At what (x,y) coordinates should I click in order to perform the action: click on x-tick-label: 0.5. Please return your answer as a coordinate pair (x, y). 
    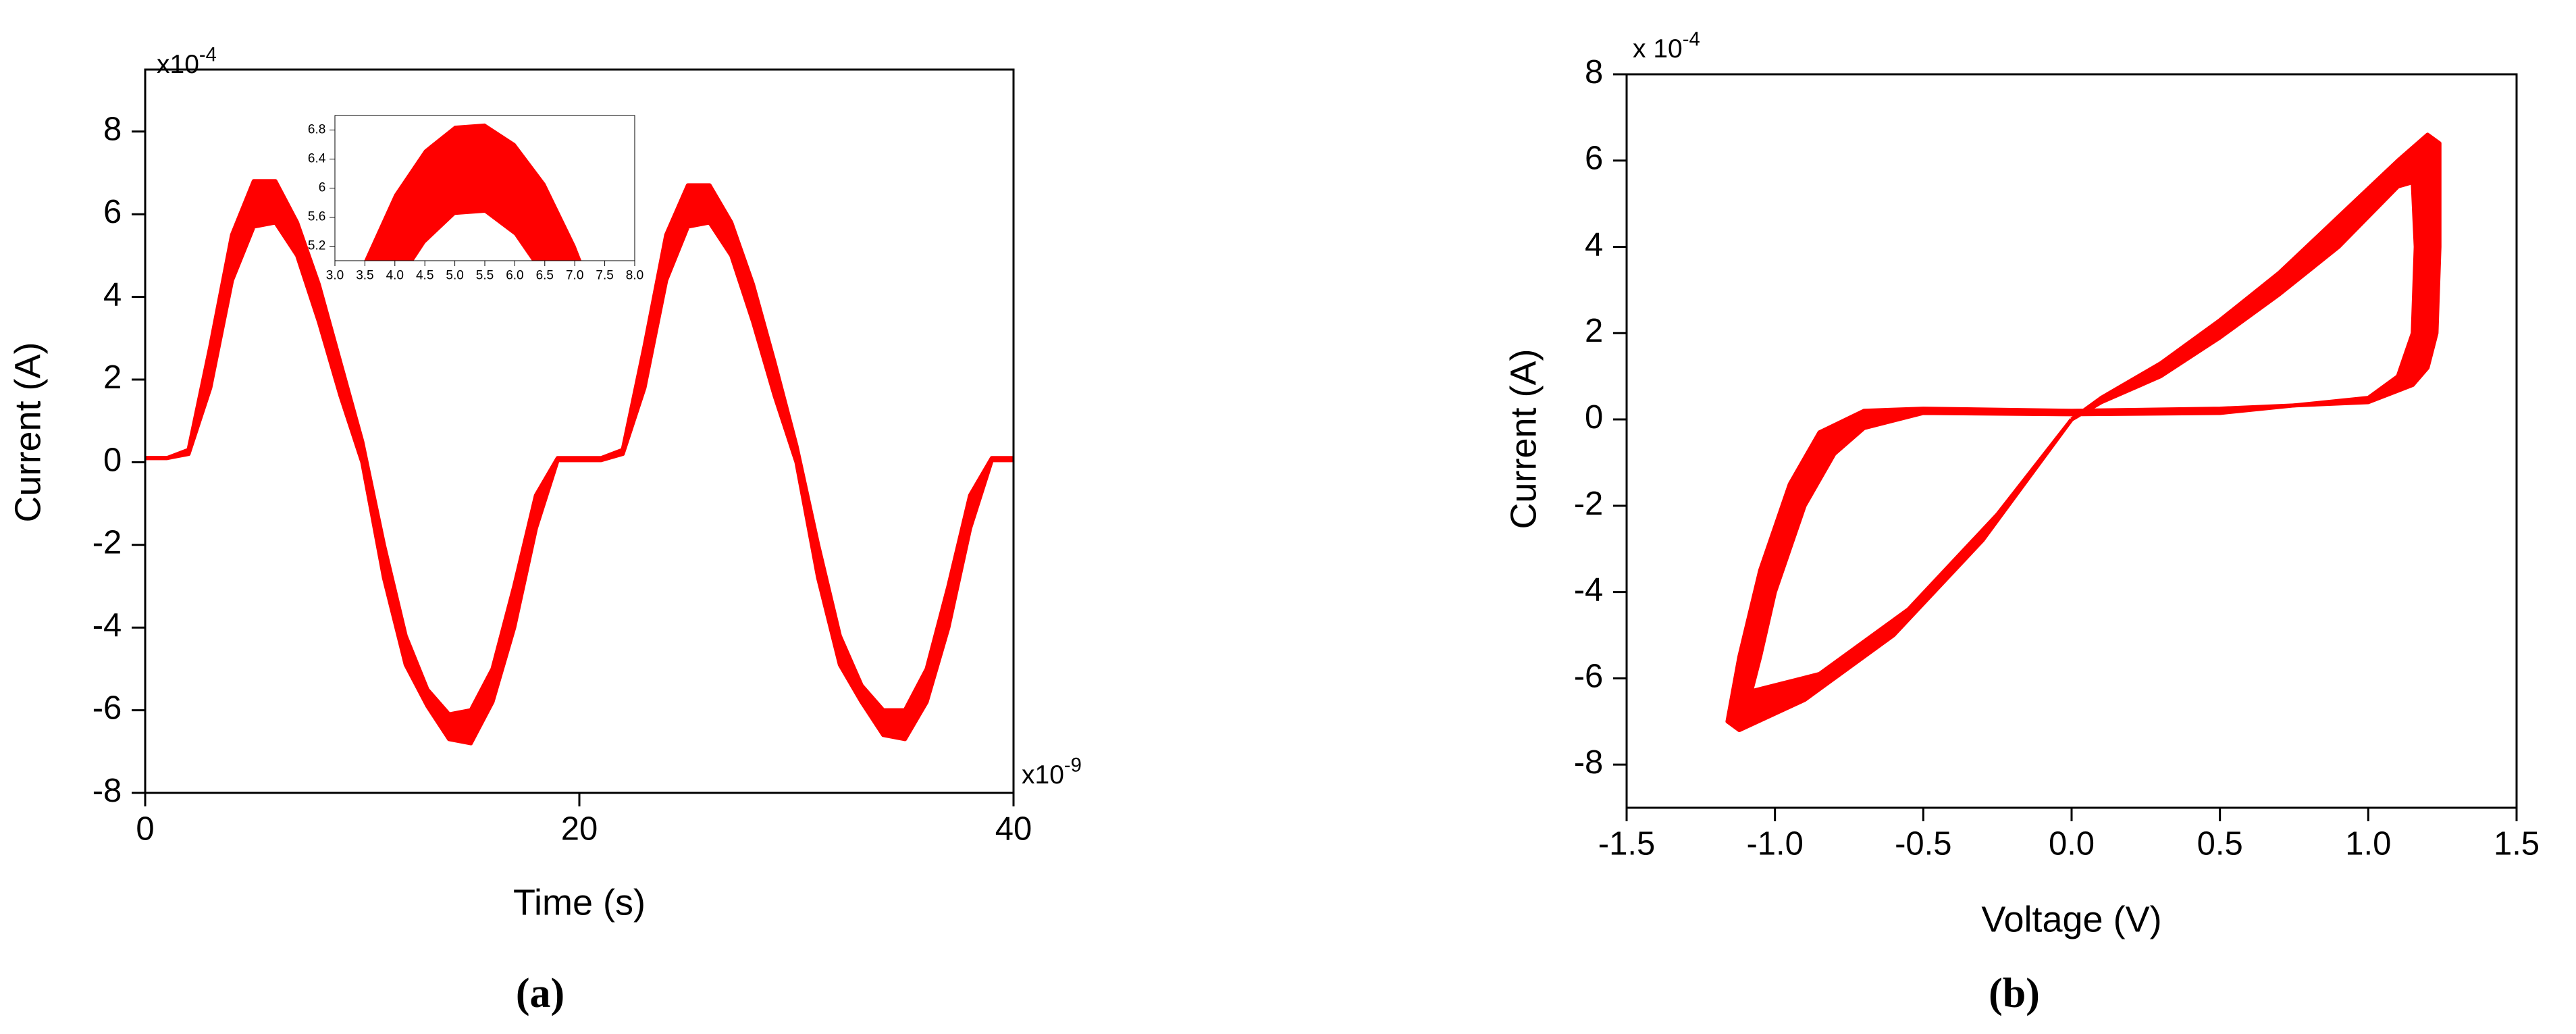
    Looking at the image, I should click on (2220, 844).